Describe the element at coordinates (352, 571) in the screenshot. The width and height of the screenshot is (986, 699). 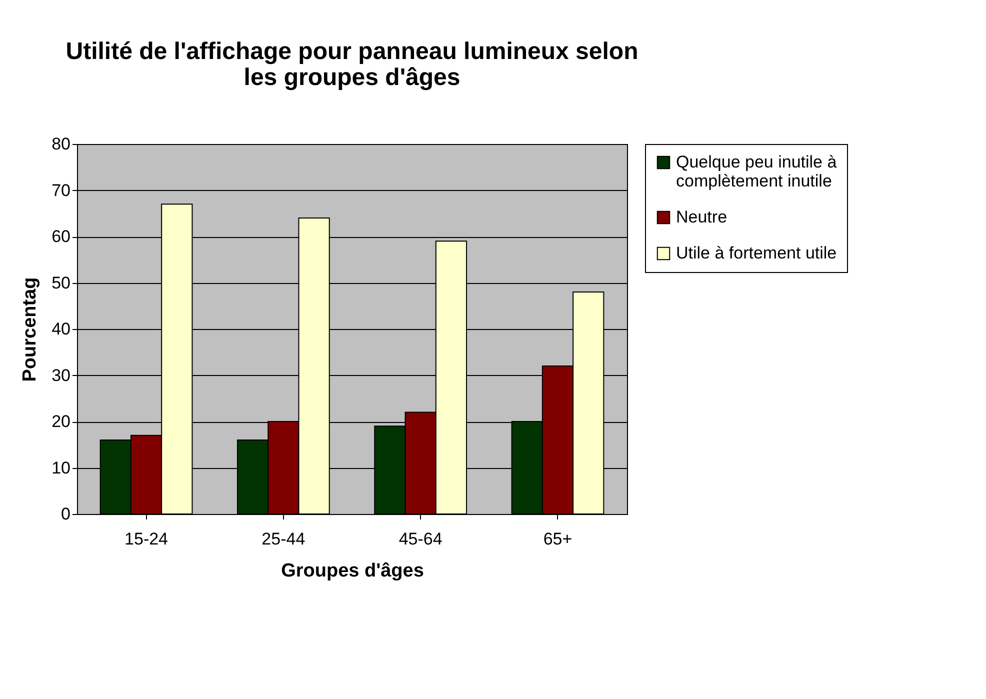
I see `x-axis-title: Groupes d'âges` at that location.